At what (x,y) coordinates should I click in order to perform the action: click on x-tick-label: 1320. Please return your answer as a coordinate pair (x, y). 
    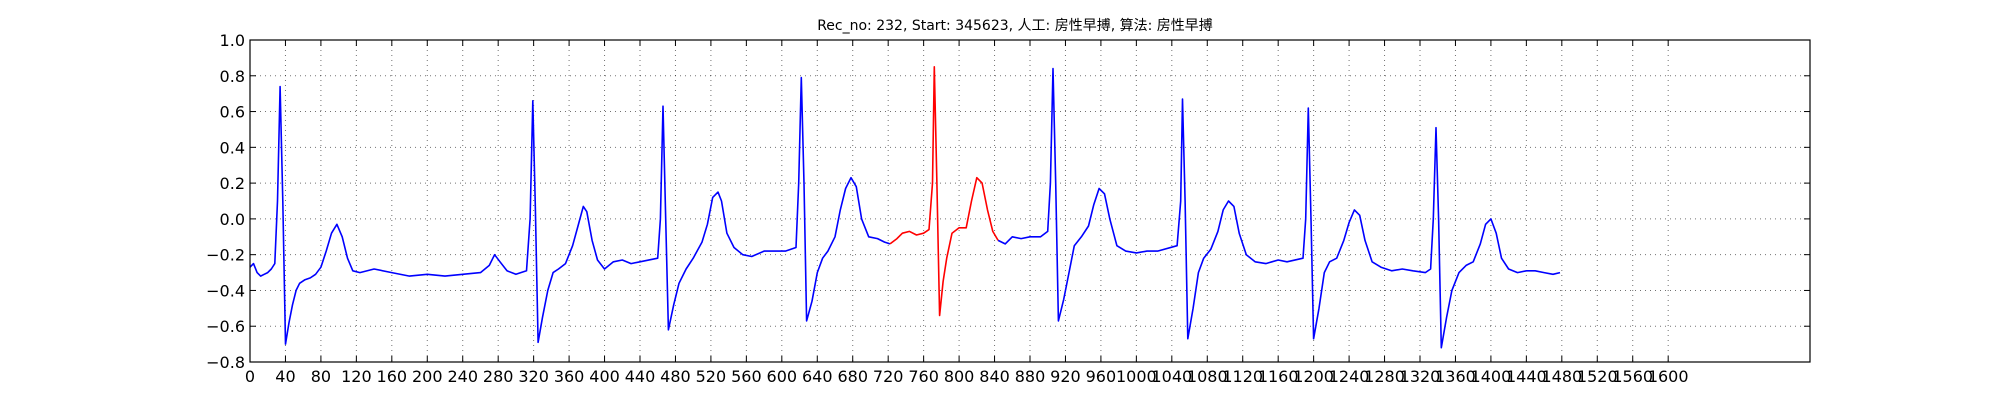
    Looking at the image, I should click on (1420, 376).